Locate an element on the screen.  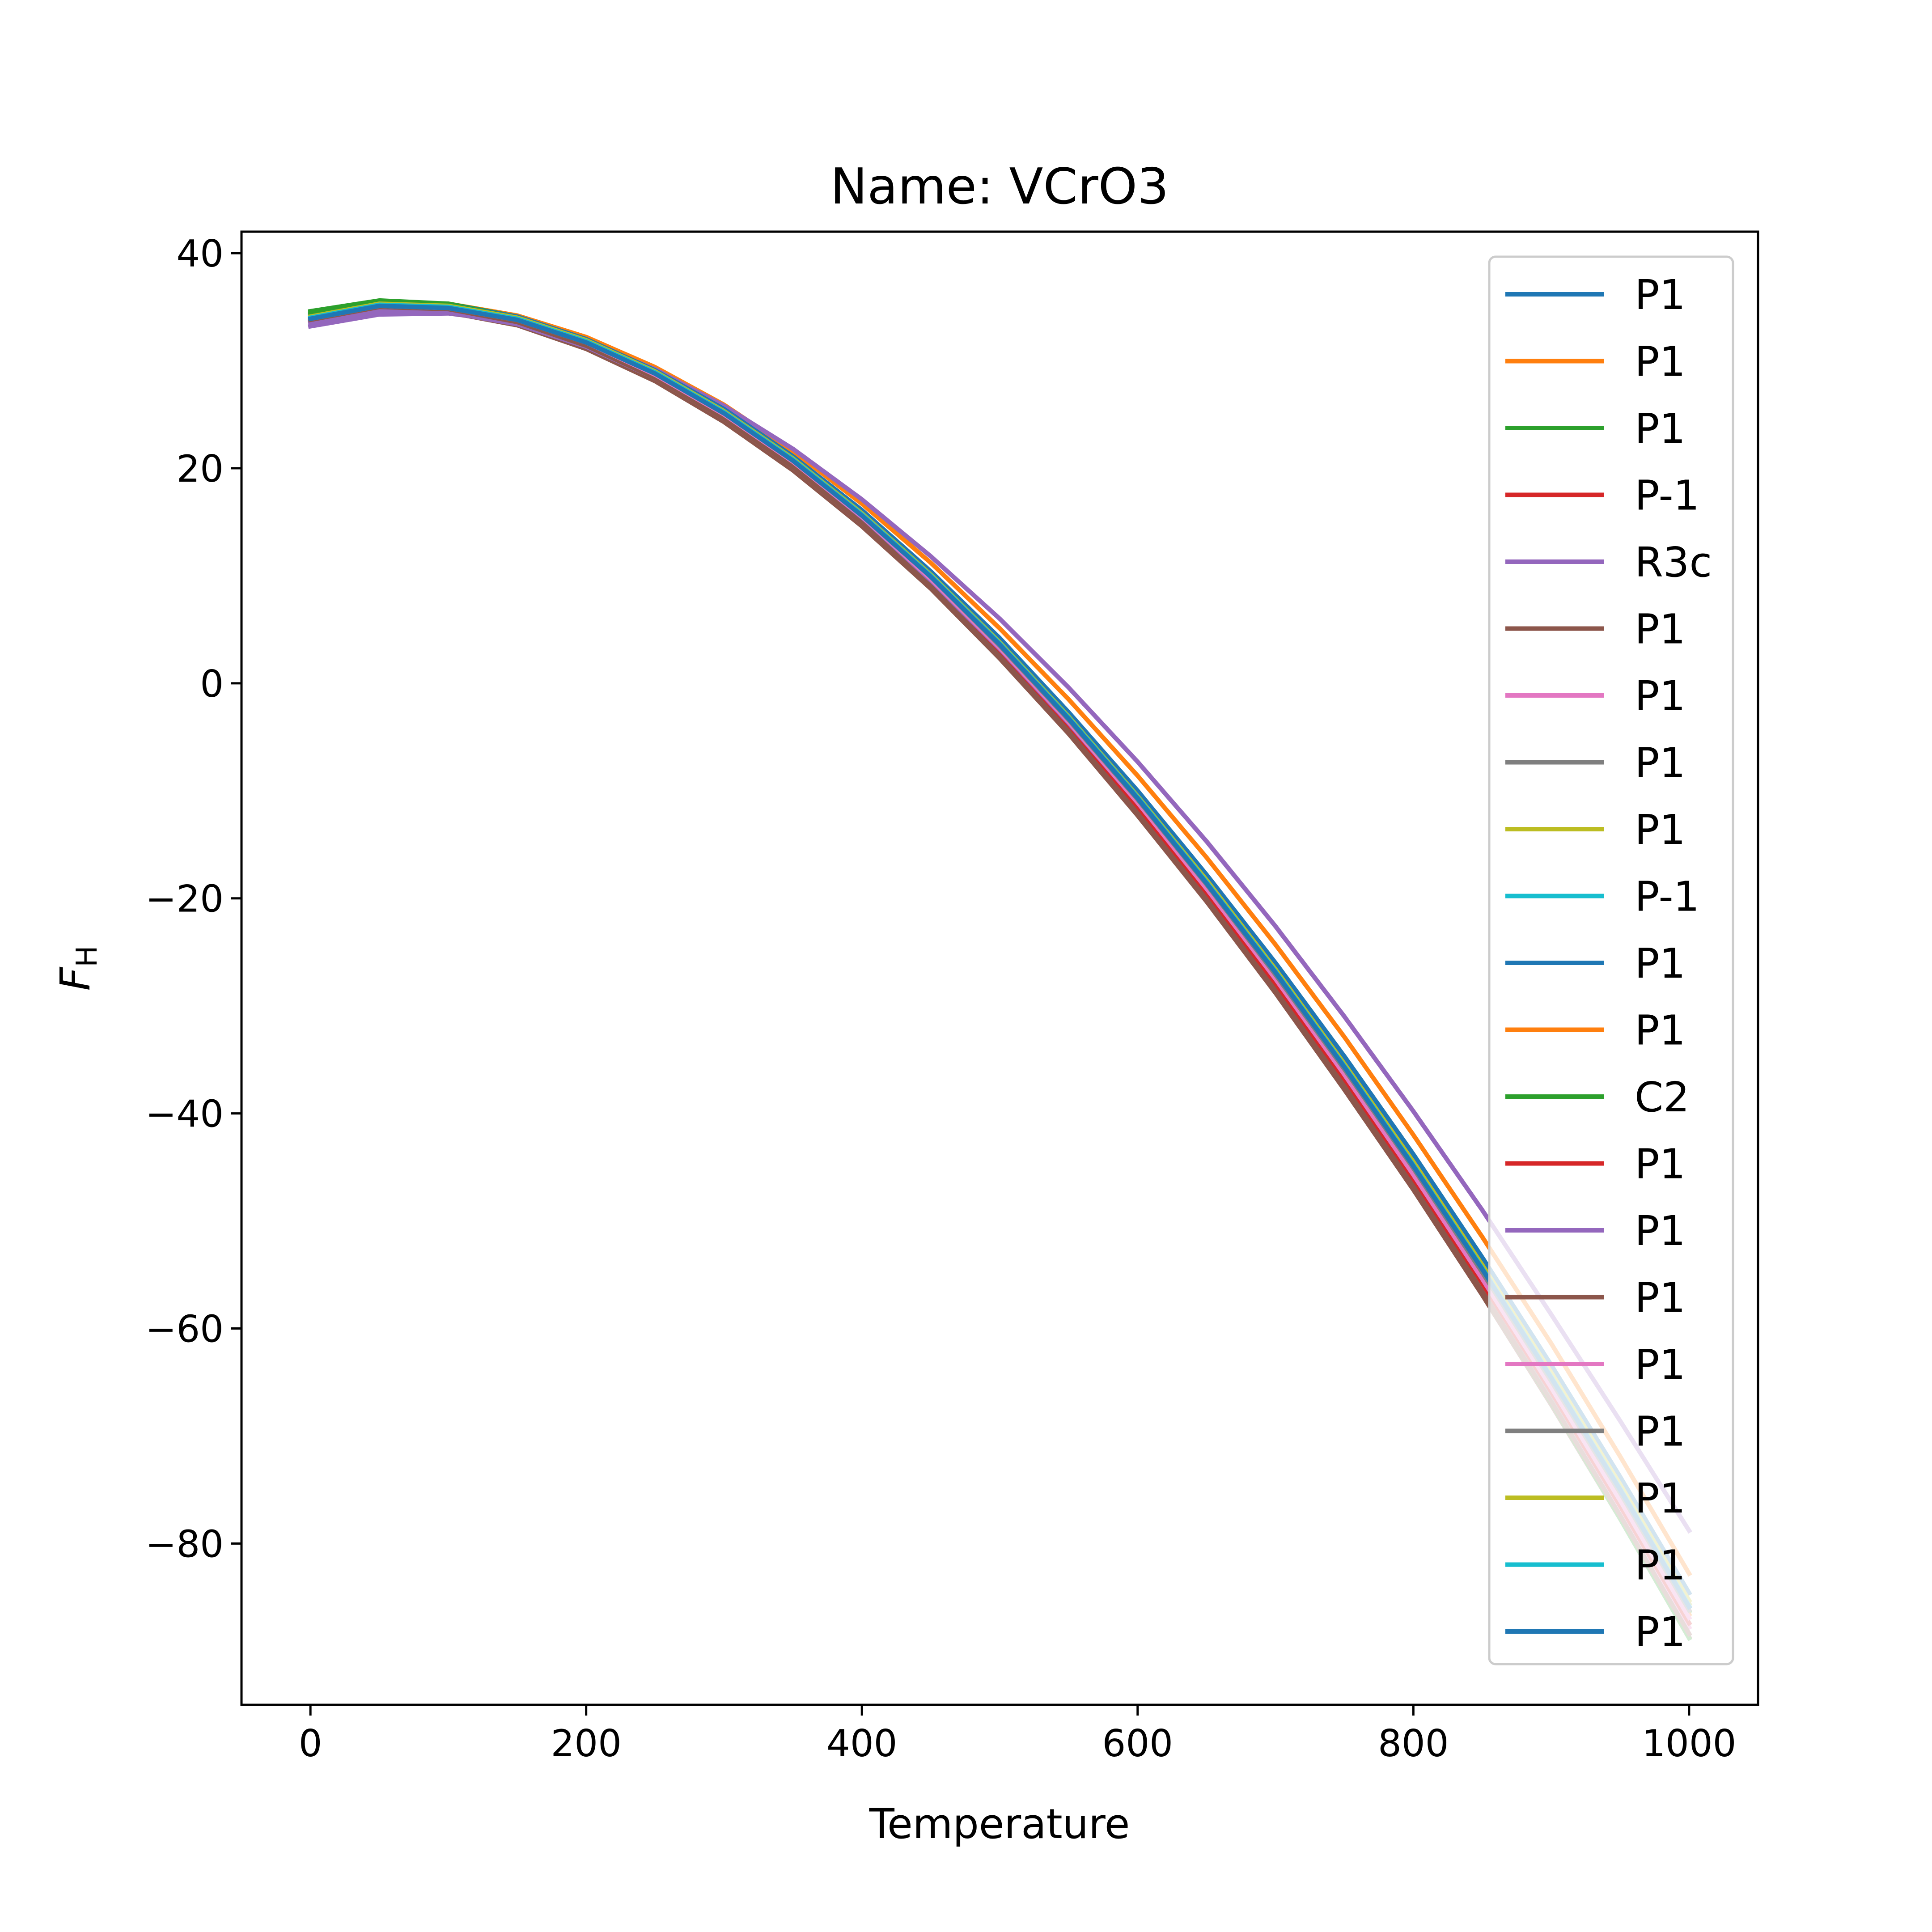
y-tick-label: −80 is located at coordinates (184, 1544).